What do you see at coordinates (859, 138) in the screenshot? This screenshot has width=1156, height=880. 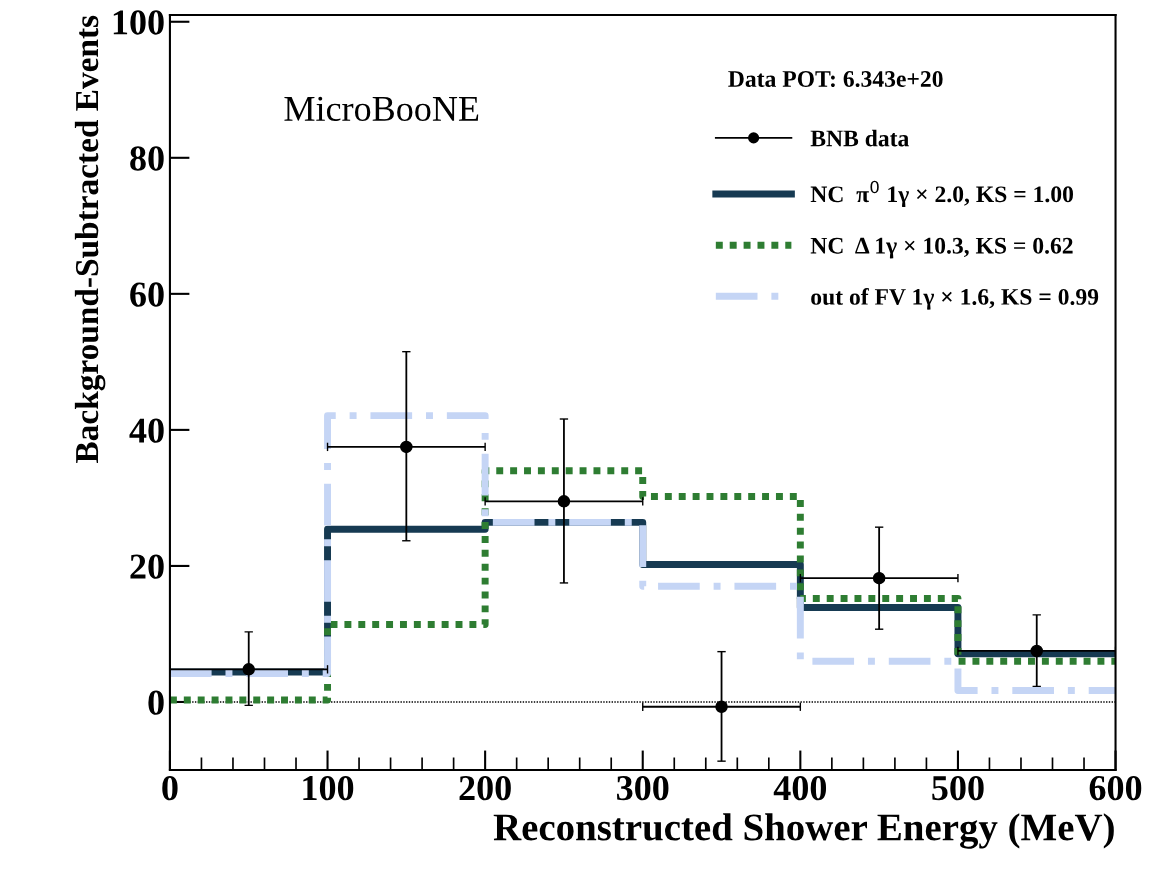 I see `legend-label: BNB data` at bounding box center [859, 138].